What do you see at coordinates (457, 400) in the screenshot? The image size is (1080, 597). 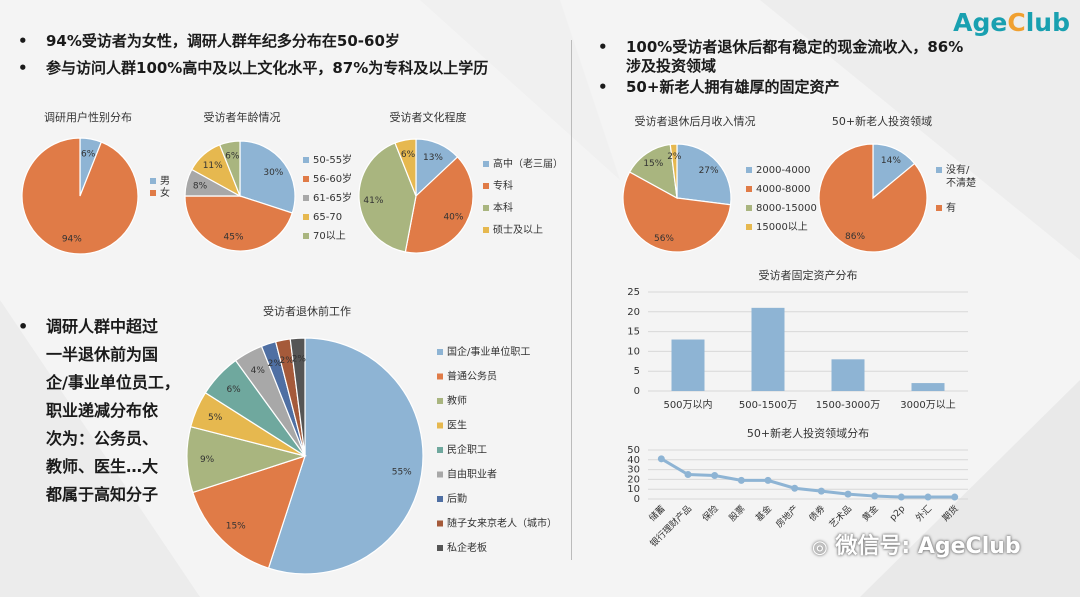 I see `job-legend-2: 教师` at bounding box center [457, 400].